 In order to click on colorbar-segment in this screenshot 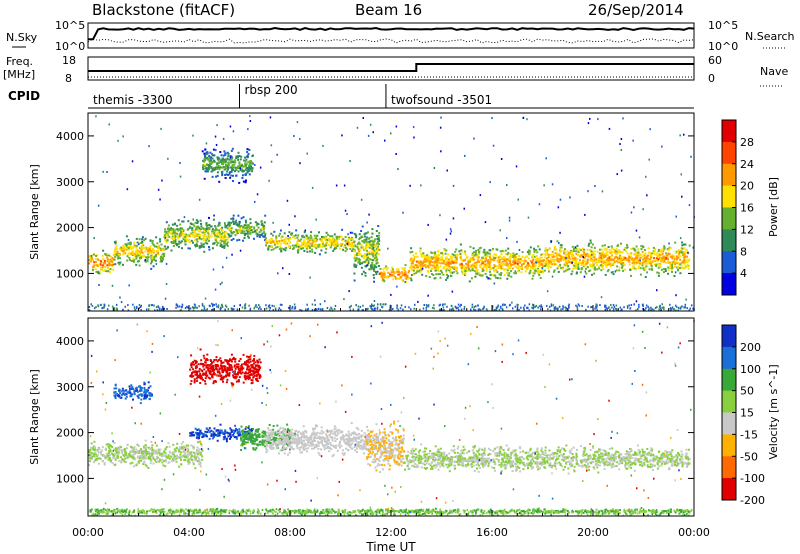, I will do `click(729, 131)`.